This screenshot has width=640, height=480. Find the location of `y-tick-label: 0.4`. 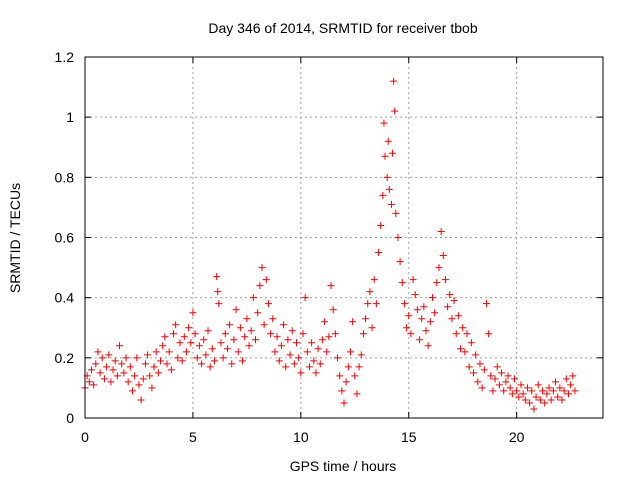

y-tick-label: 0.4 is located at coordinates (65, 298).